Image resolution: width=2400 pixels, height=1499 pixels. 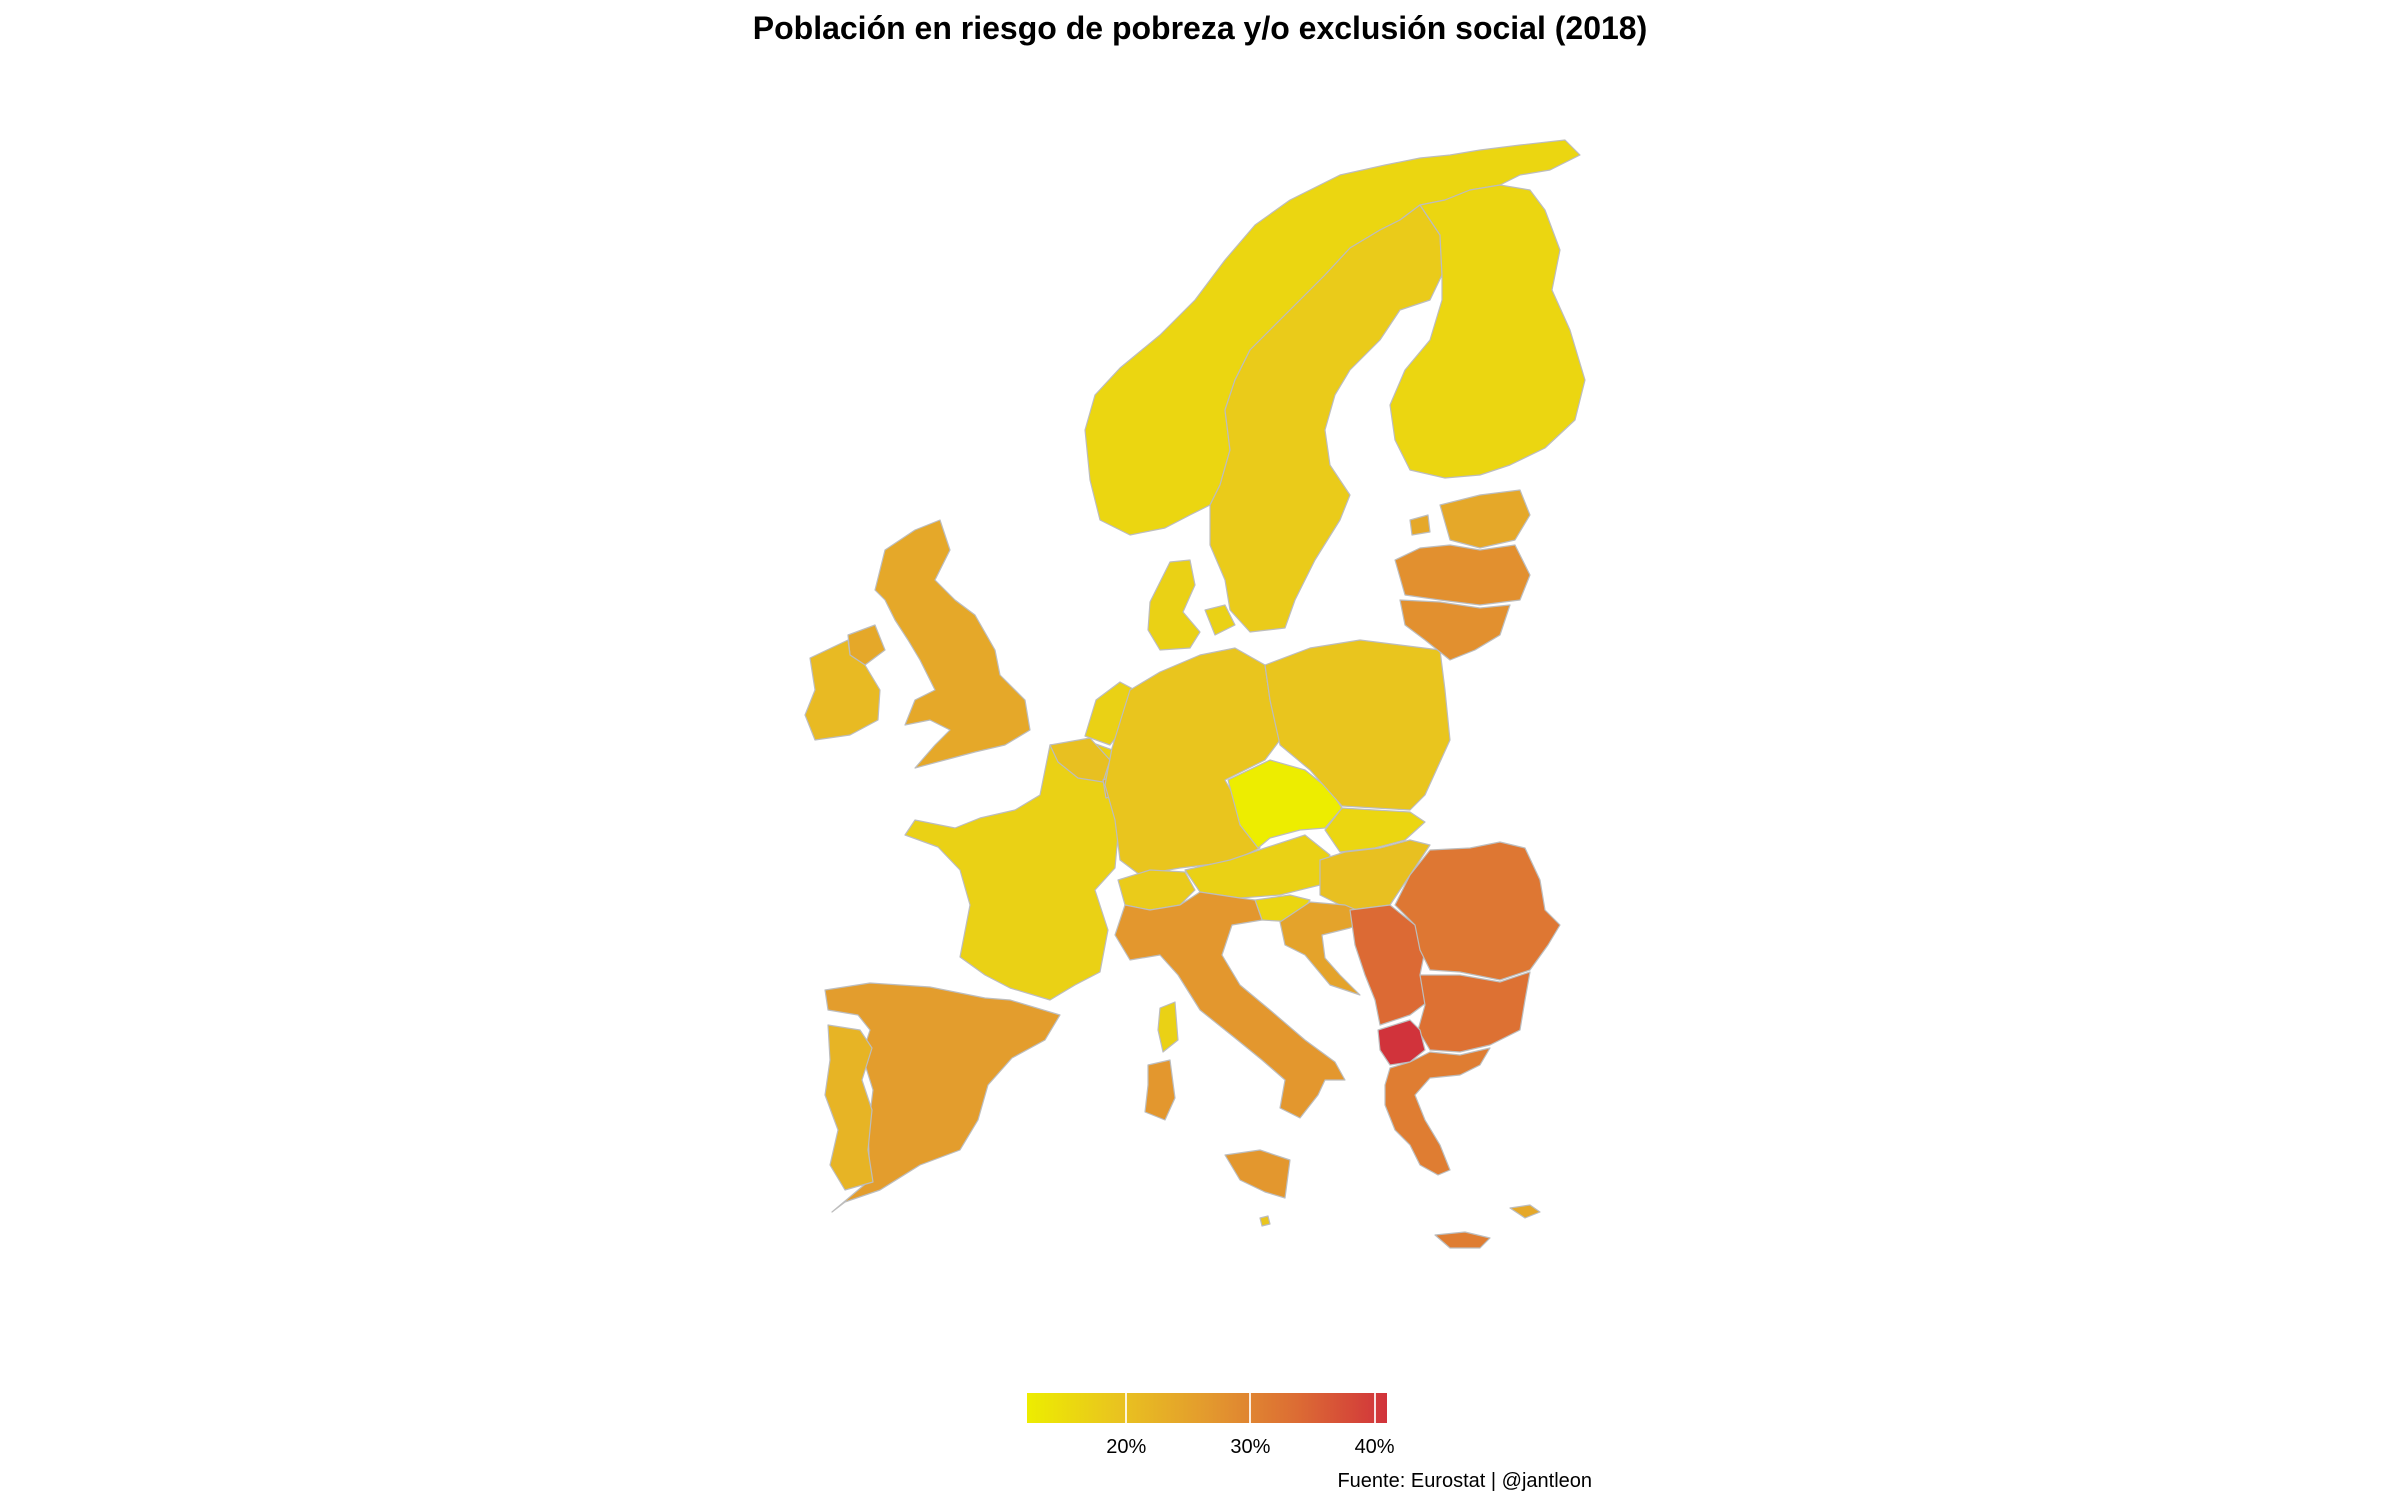 I want to click on region-PT, so click(x=849, y=1107).